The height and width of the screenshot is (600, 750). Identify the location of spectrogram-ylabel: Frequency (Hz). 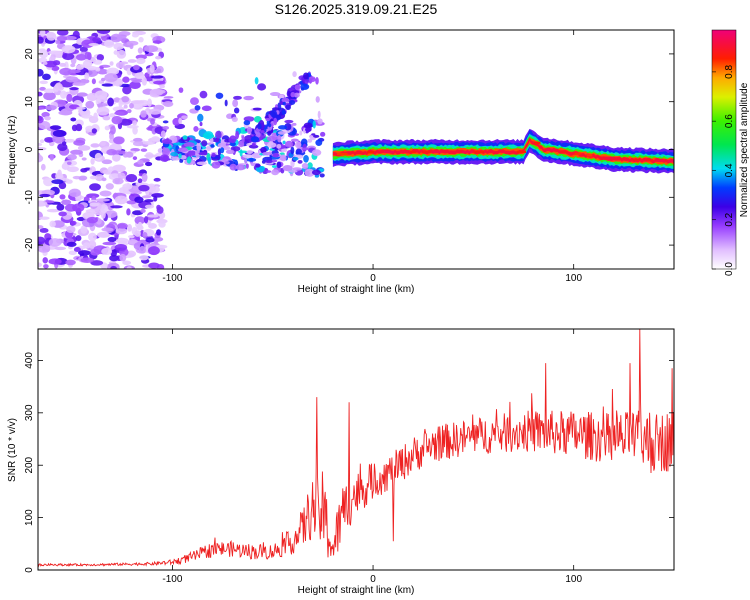
(12, 150).